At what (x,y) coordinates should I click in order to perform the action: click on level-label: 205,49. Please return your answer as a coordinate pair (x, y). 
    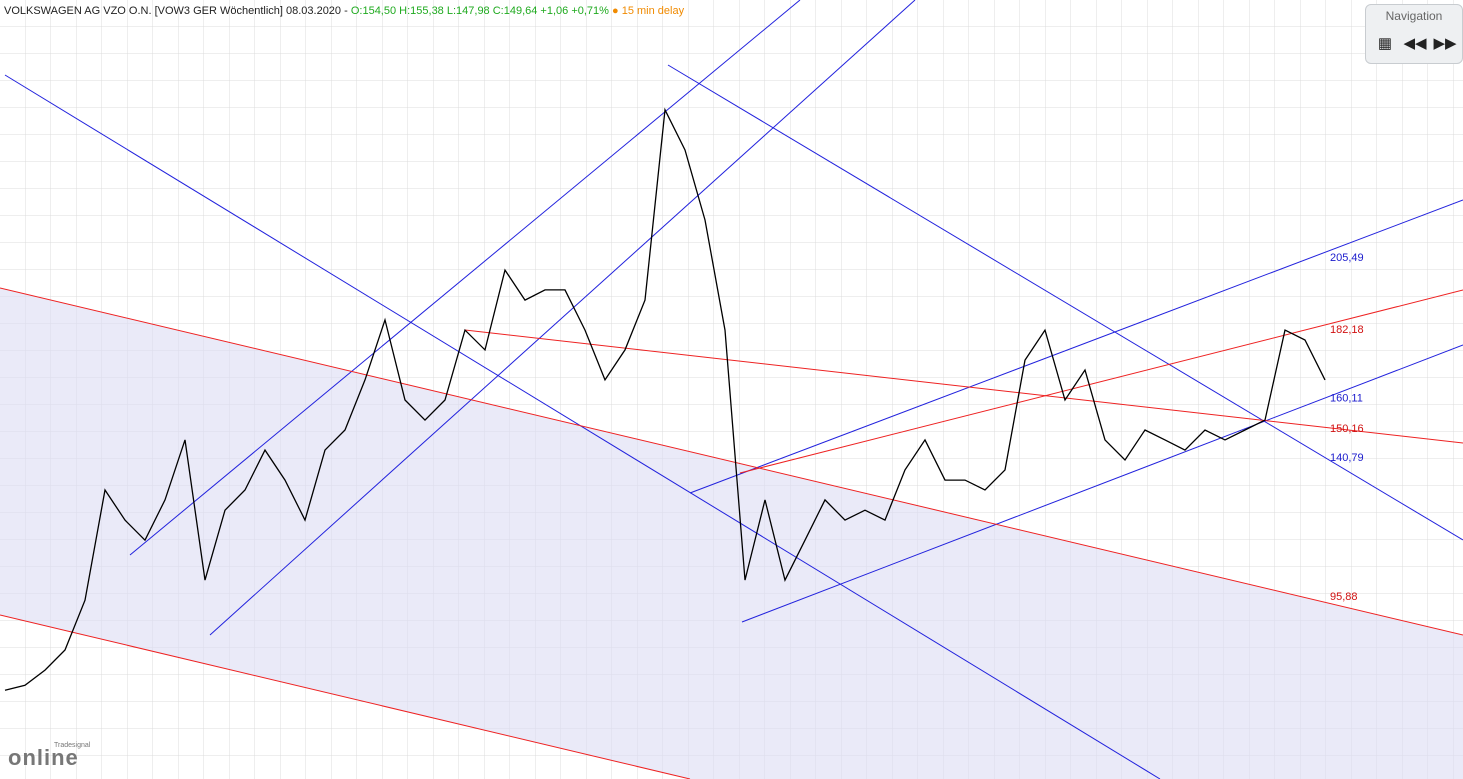
    Looking at the image, I should click on (1347, 258).